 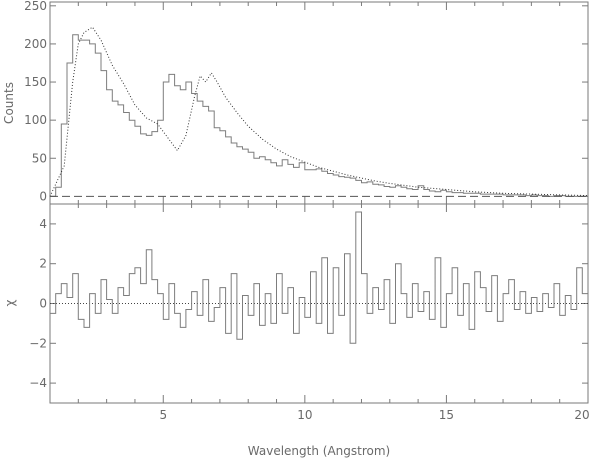 What do you see at coordinates (43, 196) in the screenshot?
I see `spectrum-y-tick-label: 0` at bounding box center [43, 196].